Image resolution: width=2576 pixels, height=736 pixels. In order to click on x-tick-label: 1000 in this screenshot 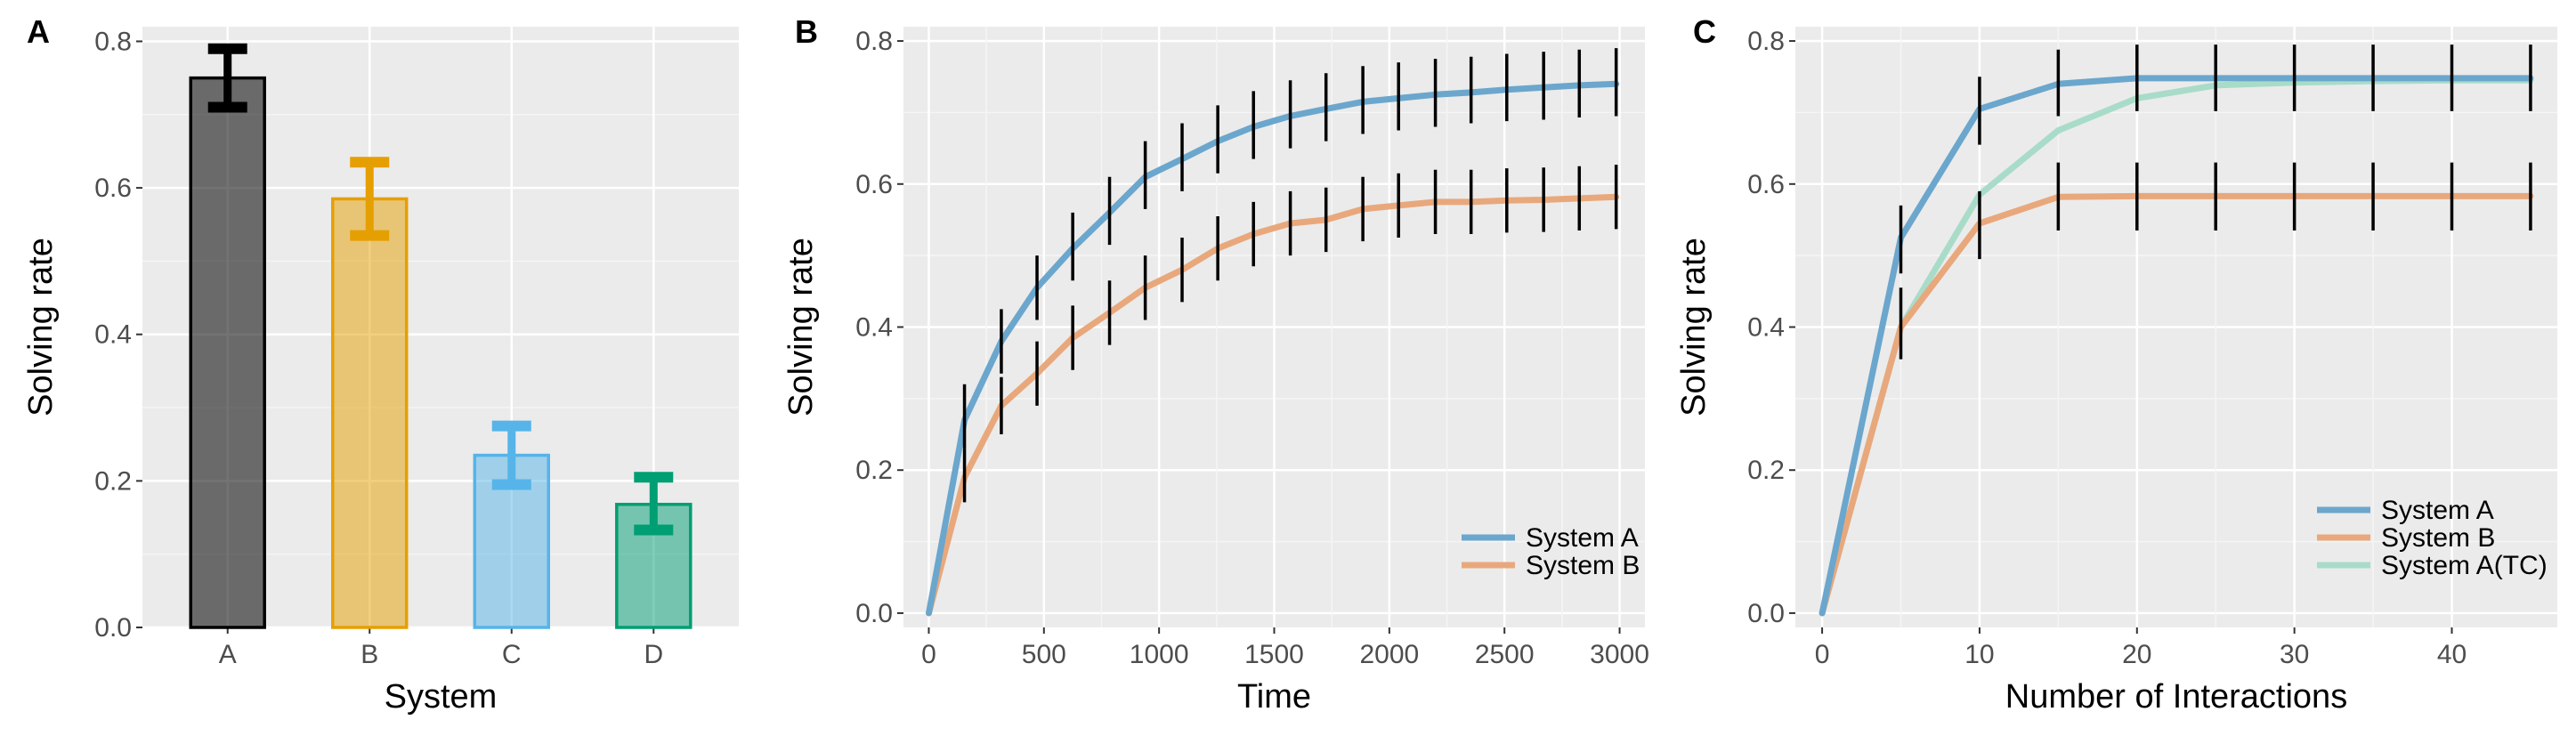, I will do `click(1159, 654)`.